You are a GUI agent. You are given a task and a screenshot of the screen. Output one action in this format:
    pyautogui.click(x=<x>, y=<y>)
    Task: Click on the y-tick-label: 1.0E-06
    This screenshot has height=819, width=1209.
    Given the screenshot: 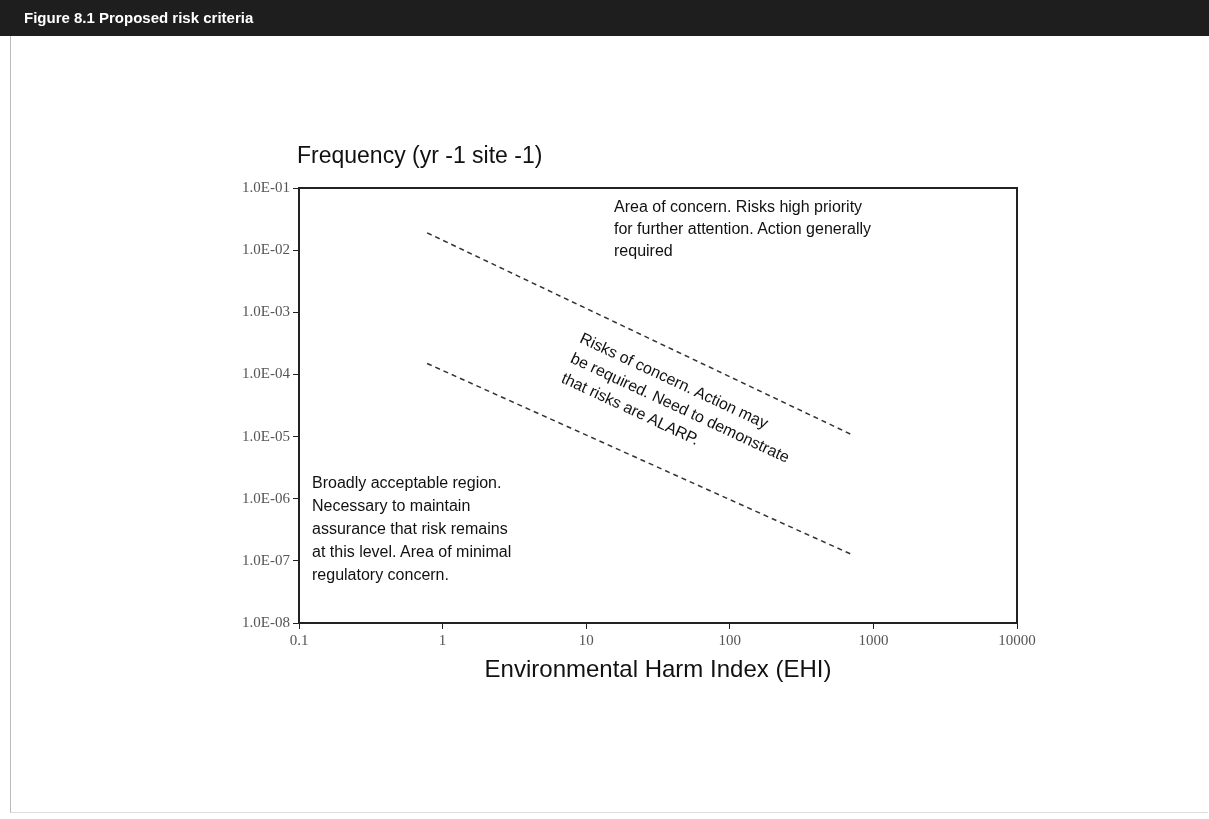 What is the action you would take?
    pyautogui.click(x=266, y=497)
    